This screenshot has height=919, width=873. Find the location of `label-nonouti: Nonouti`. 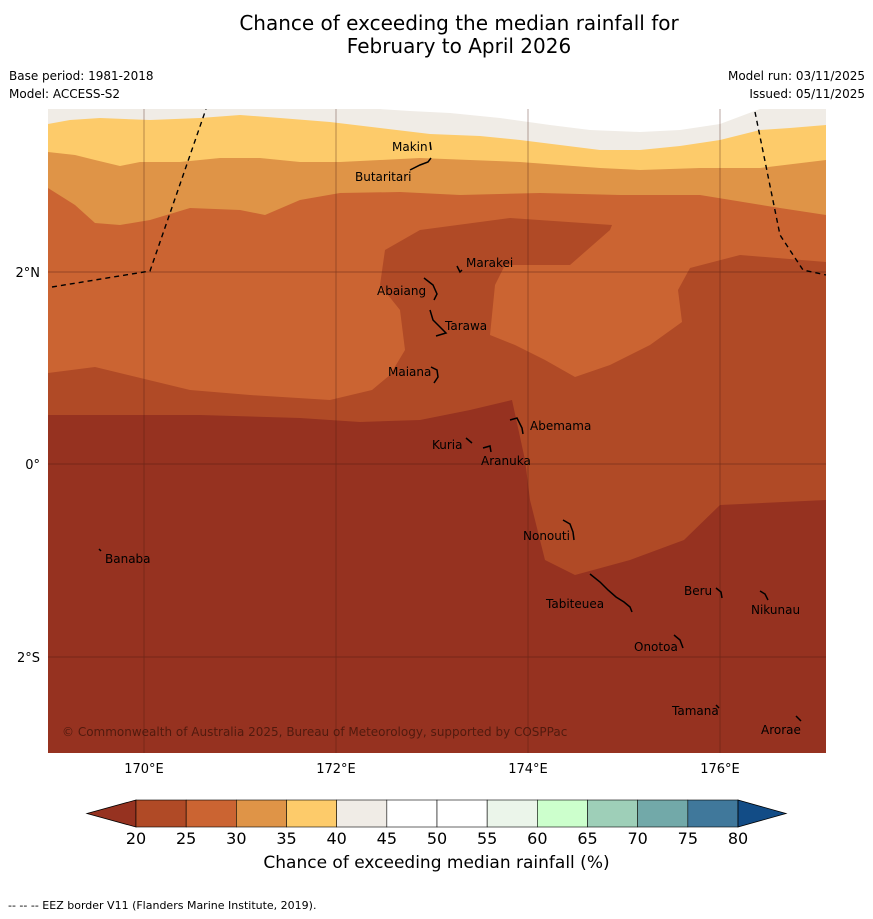

label-nonouti: Nonouti is located at coordinates (546, 536).